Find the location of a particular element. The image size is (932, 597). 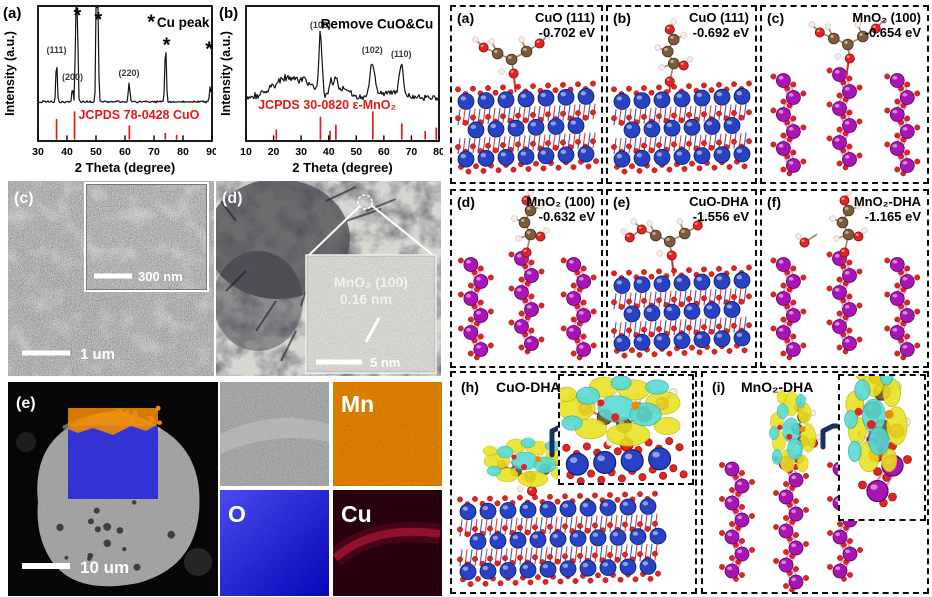

charge-inset-i is located at coordinates (882, 447).